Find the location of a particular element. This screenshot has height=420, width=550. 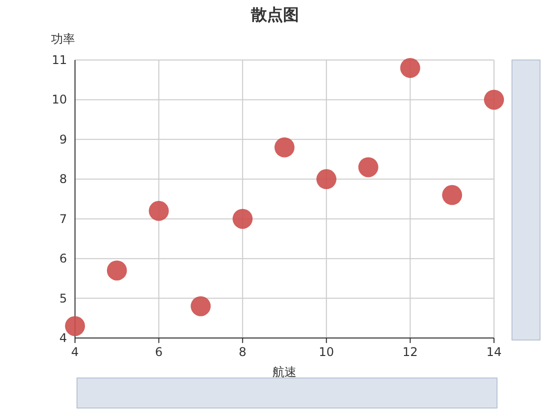

y-tick-label: 10 is located at coordinates (59, 99).